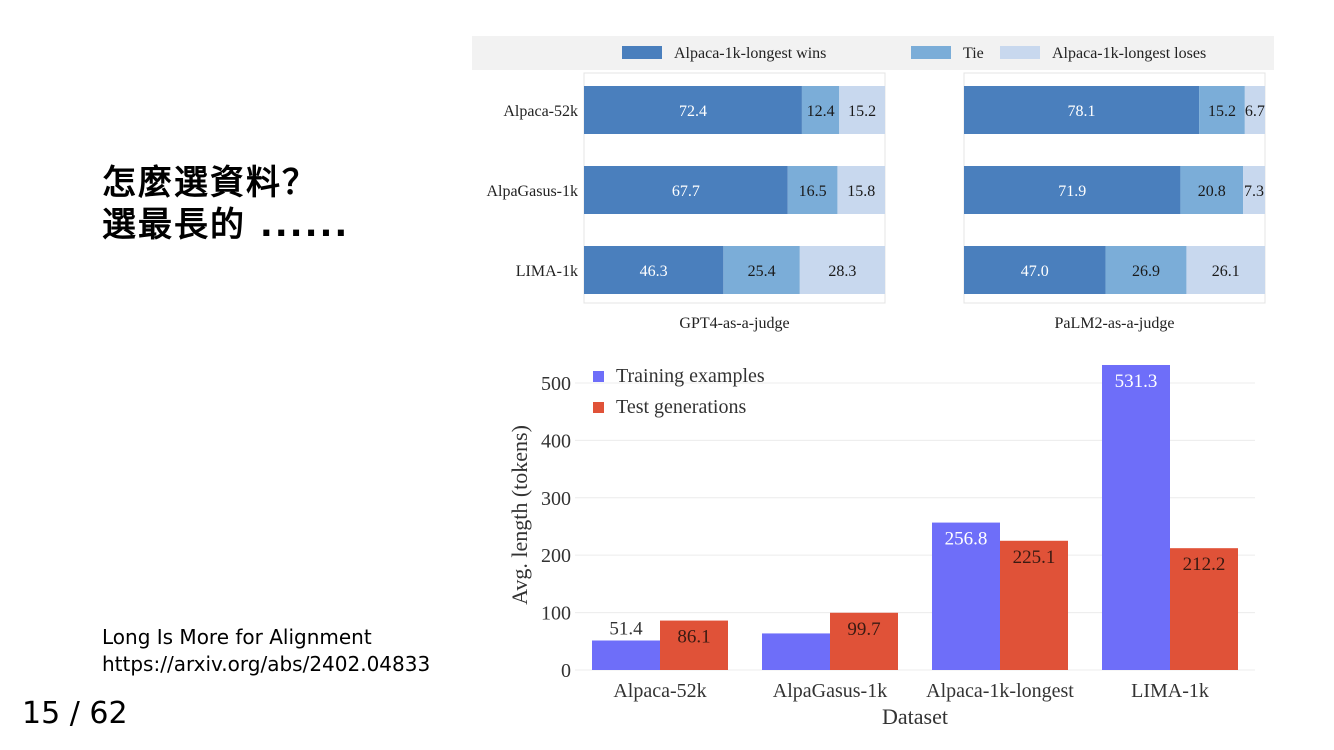 This screenshot has width=1334, height=750. I want to click on bar-palm2-as-a-judge-alpaca-52k-alpaca-1k-longest-wins, so click(1082, 110).